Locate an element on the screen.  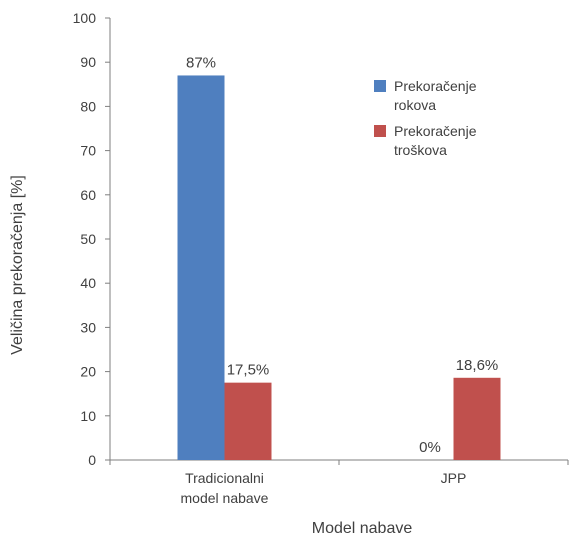
y-tick-label: 0 is located at coordinates (92, 460).